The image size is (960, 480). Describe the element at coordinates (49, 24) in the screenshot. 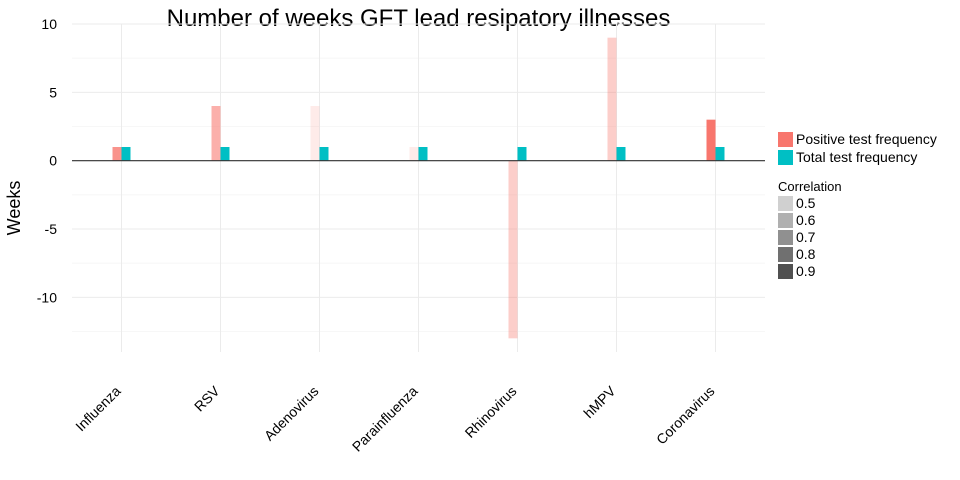

I see `y-tick-label: 10` at that location.